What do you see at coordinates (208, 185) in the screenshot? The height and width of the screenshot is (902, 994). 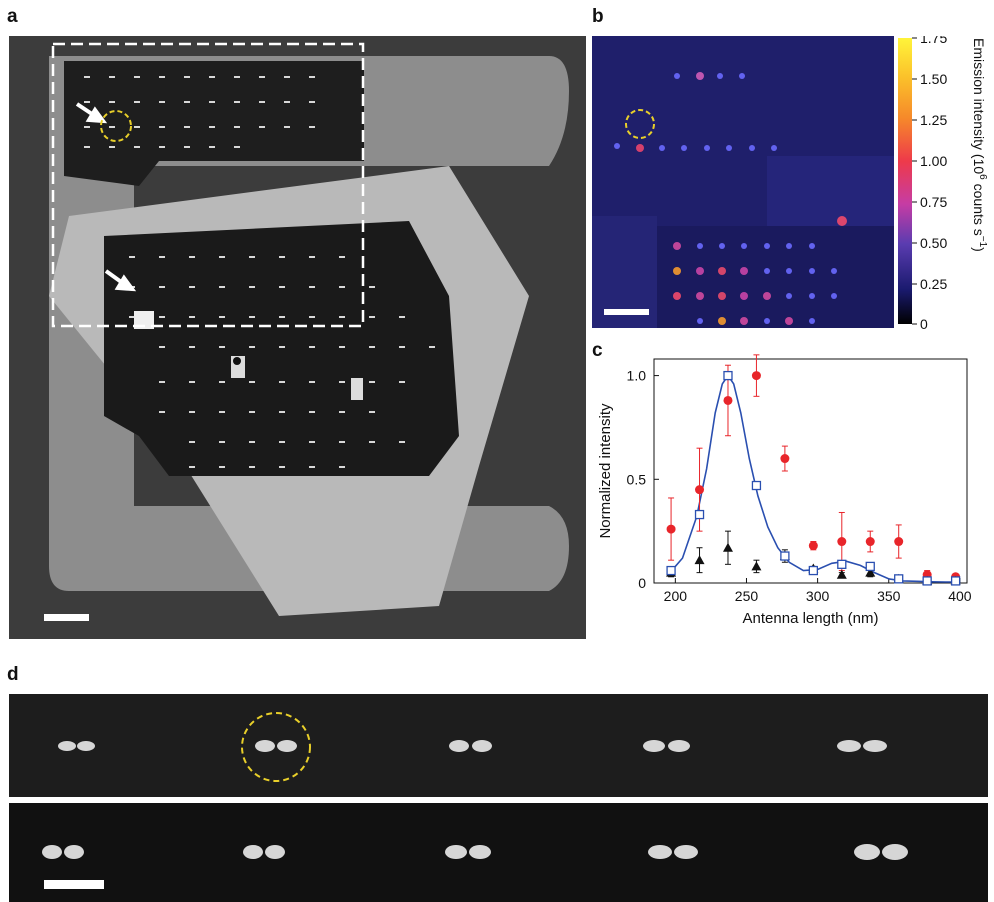 I see `region-box` at bounding box center [208, 185].